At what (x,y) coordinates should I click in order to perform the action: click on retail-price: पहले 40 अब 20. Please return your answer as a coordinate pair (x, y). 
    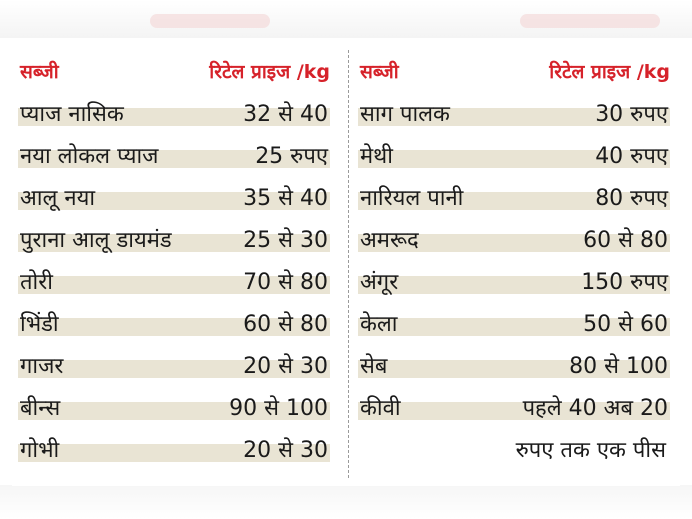
    Looking at the image, I should click on (595, 408).